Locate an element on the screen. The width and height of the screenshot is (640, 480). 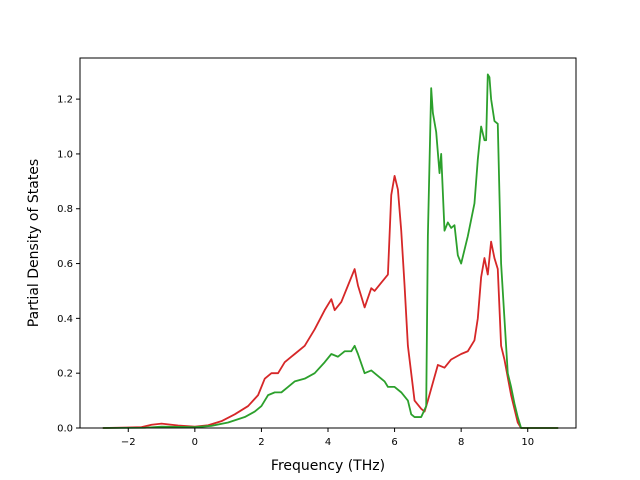
y-tick-label: 0.2 is located at coordinates (65, 374).